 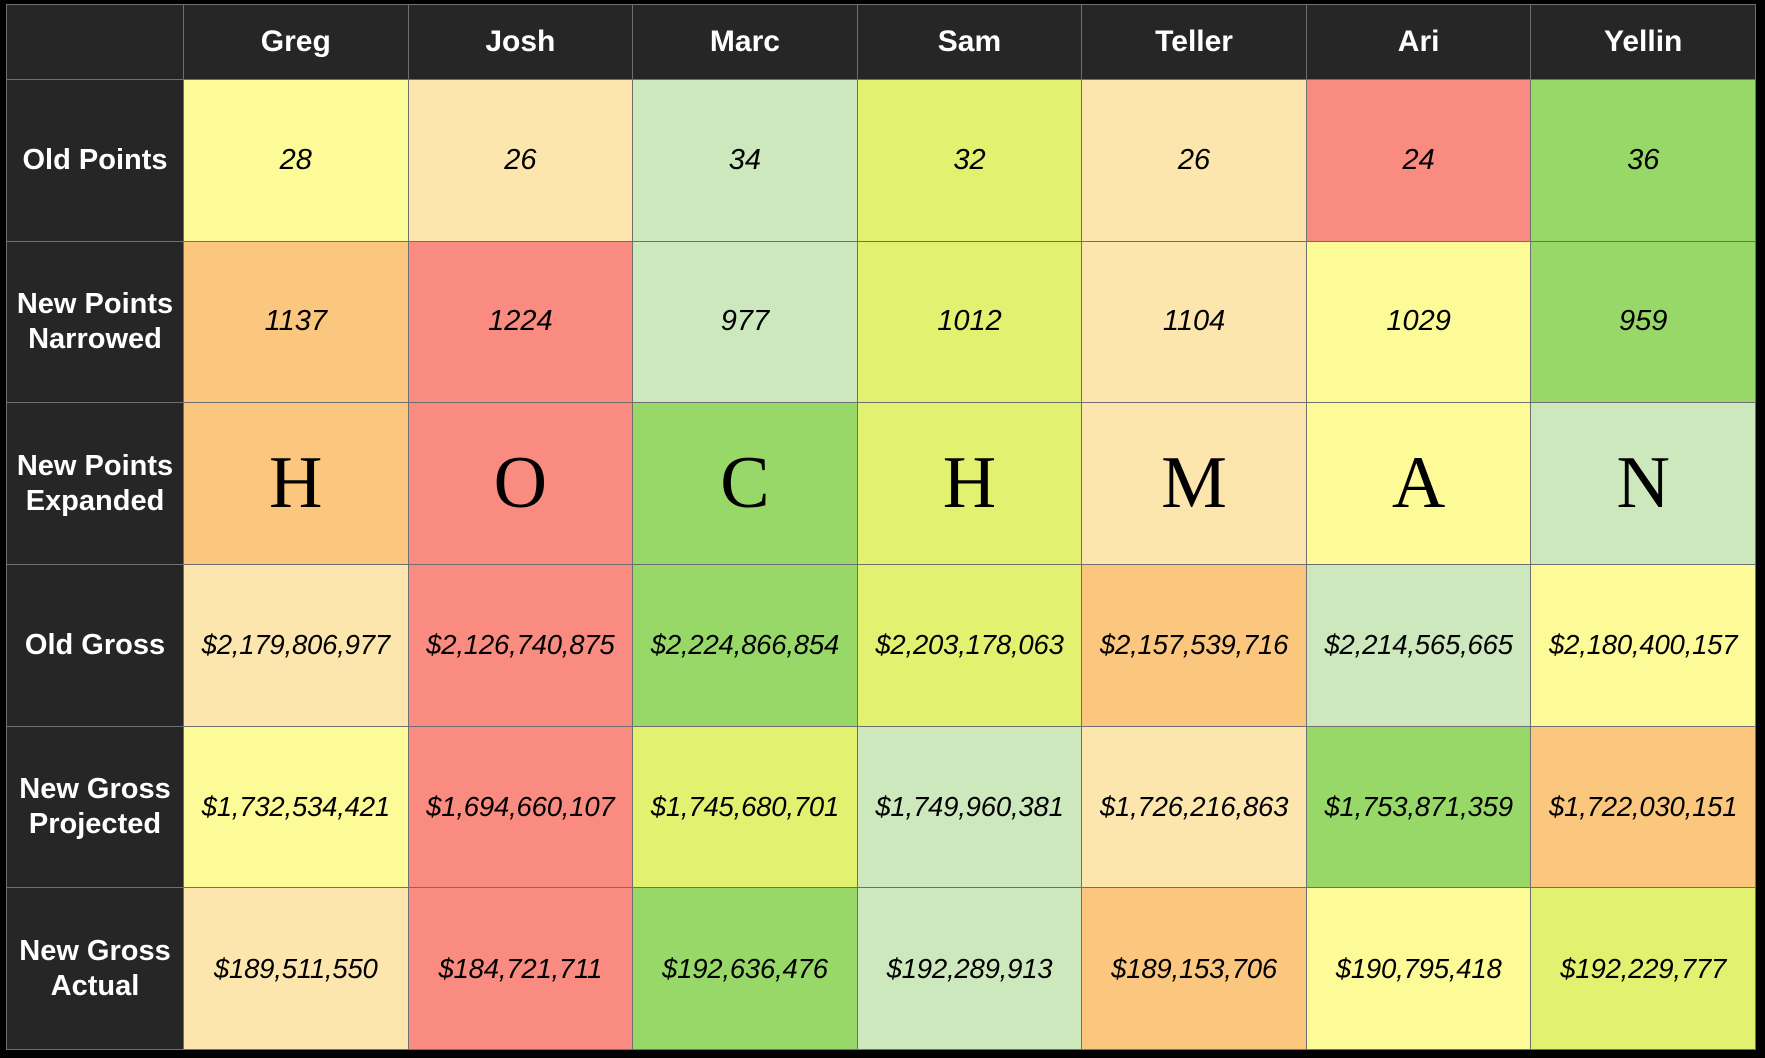 What do you see at coordinates (520, 483) in the screenshot?
I see `cell-new-points-expanded-josh: O` at bounding box center [520, 483].